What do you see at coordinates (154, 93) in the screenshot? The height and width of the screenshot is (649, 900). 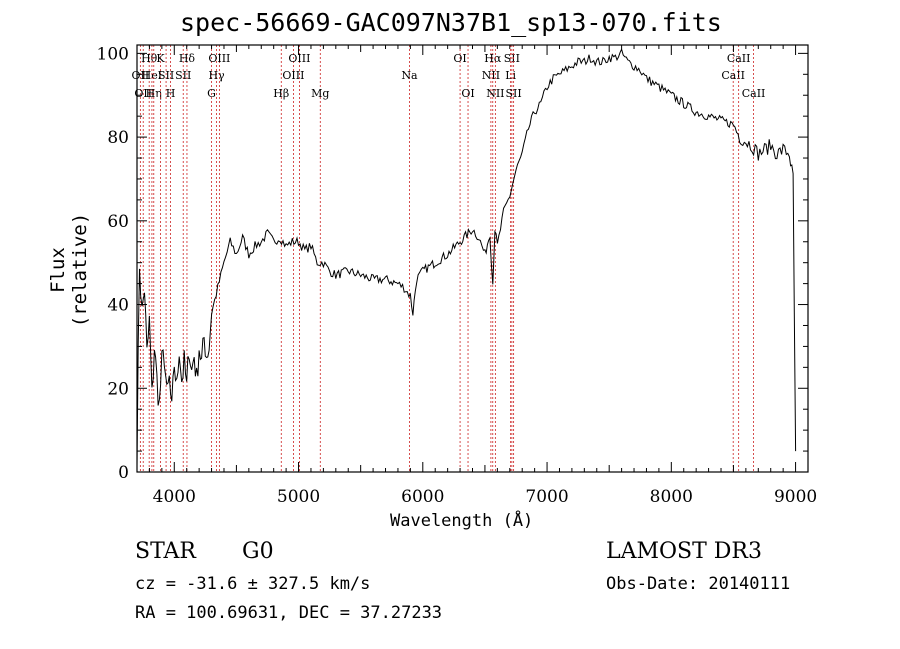 I see `line-label-hη: Hη` at bounding box center [154, 93].